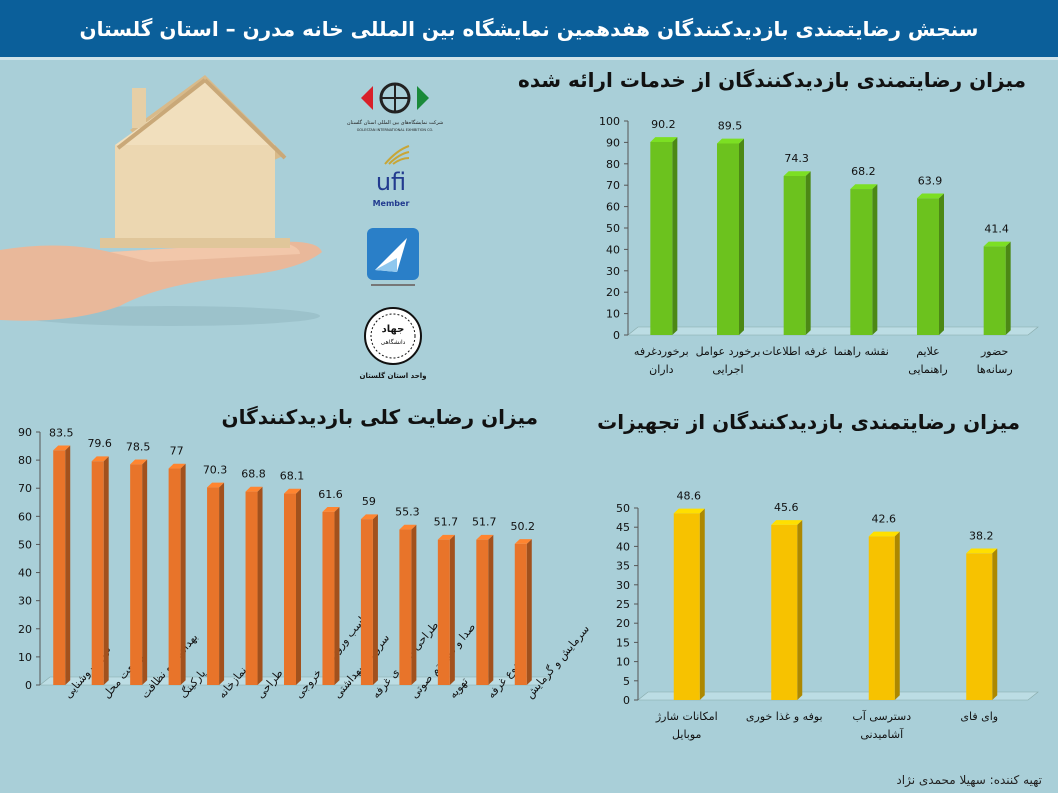 This screenshot has height=793, width=1058. What do you see at coordinates (979, 716) in the screenshot?
I see `x-tick-label: وای فای` at bounding box center [979, 716].